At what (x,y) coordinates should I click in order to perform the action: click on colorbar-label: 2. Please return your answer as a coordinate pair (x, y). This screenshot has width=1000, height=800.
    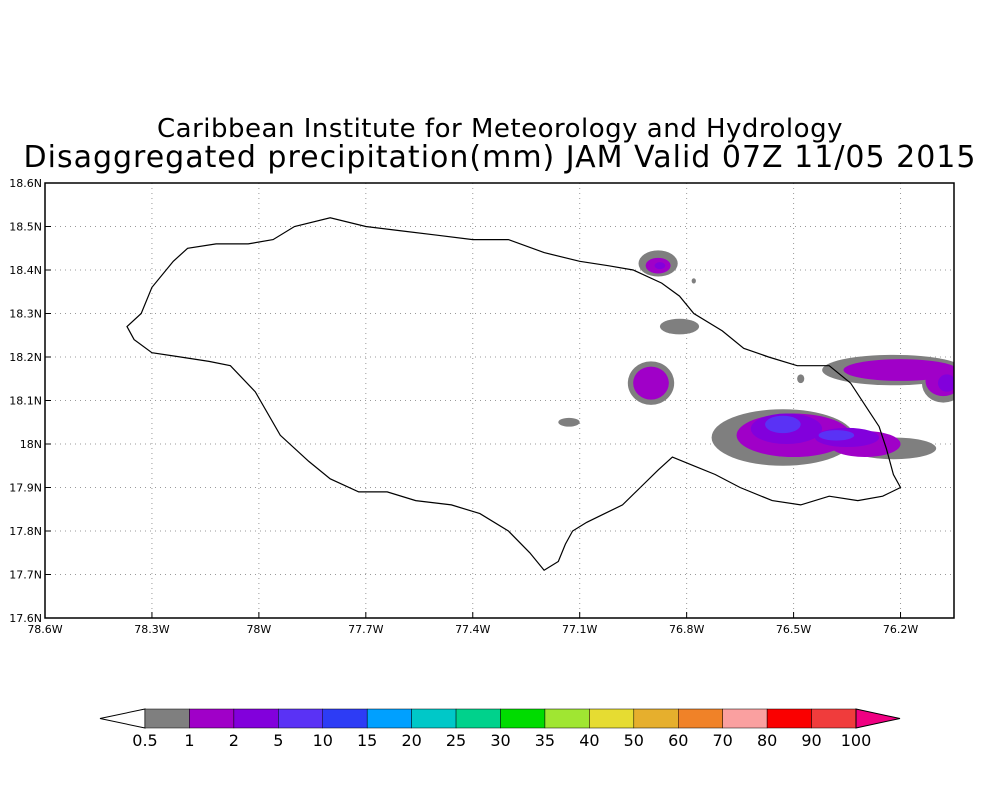
    Looking at the image, I should click on (234, 740).